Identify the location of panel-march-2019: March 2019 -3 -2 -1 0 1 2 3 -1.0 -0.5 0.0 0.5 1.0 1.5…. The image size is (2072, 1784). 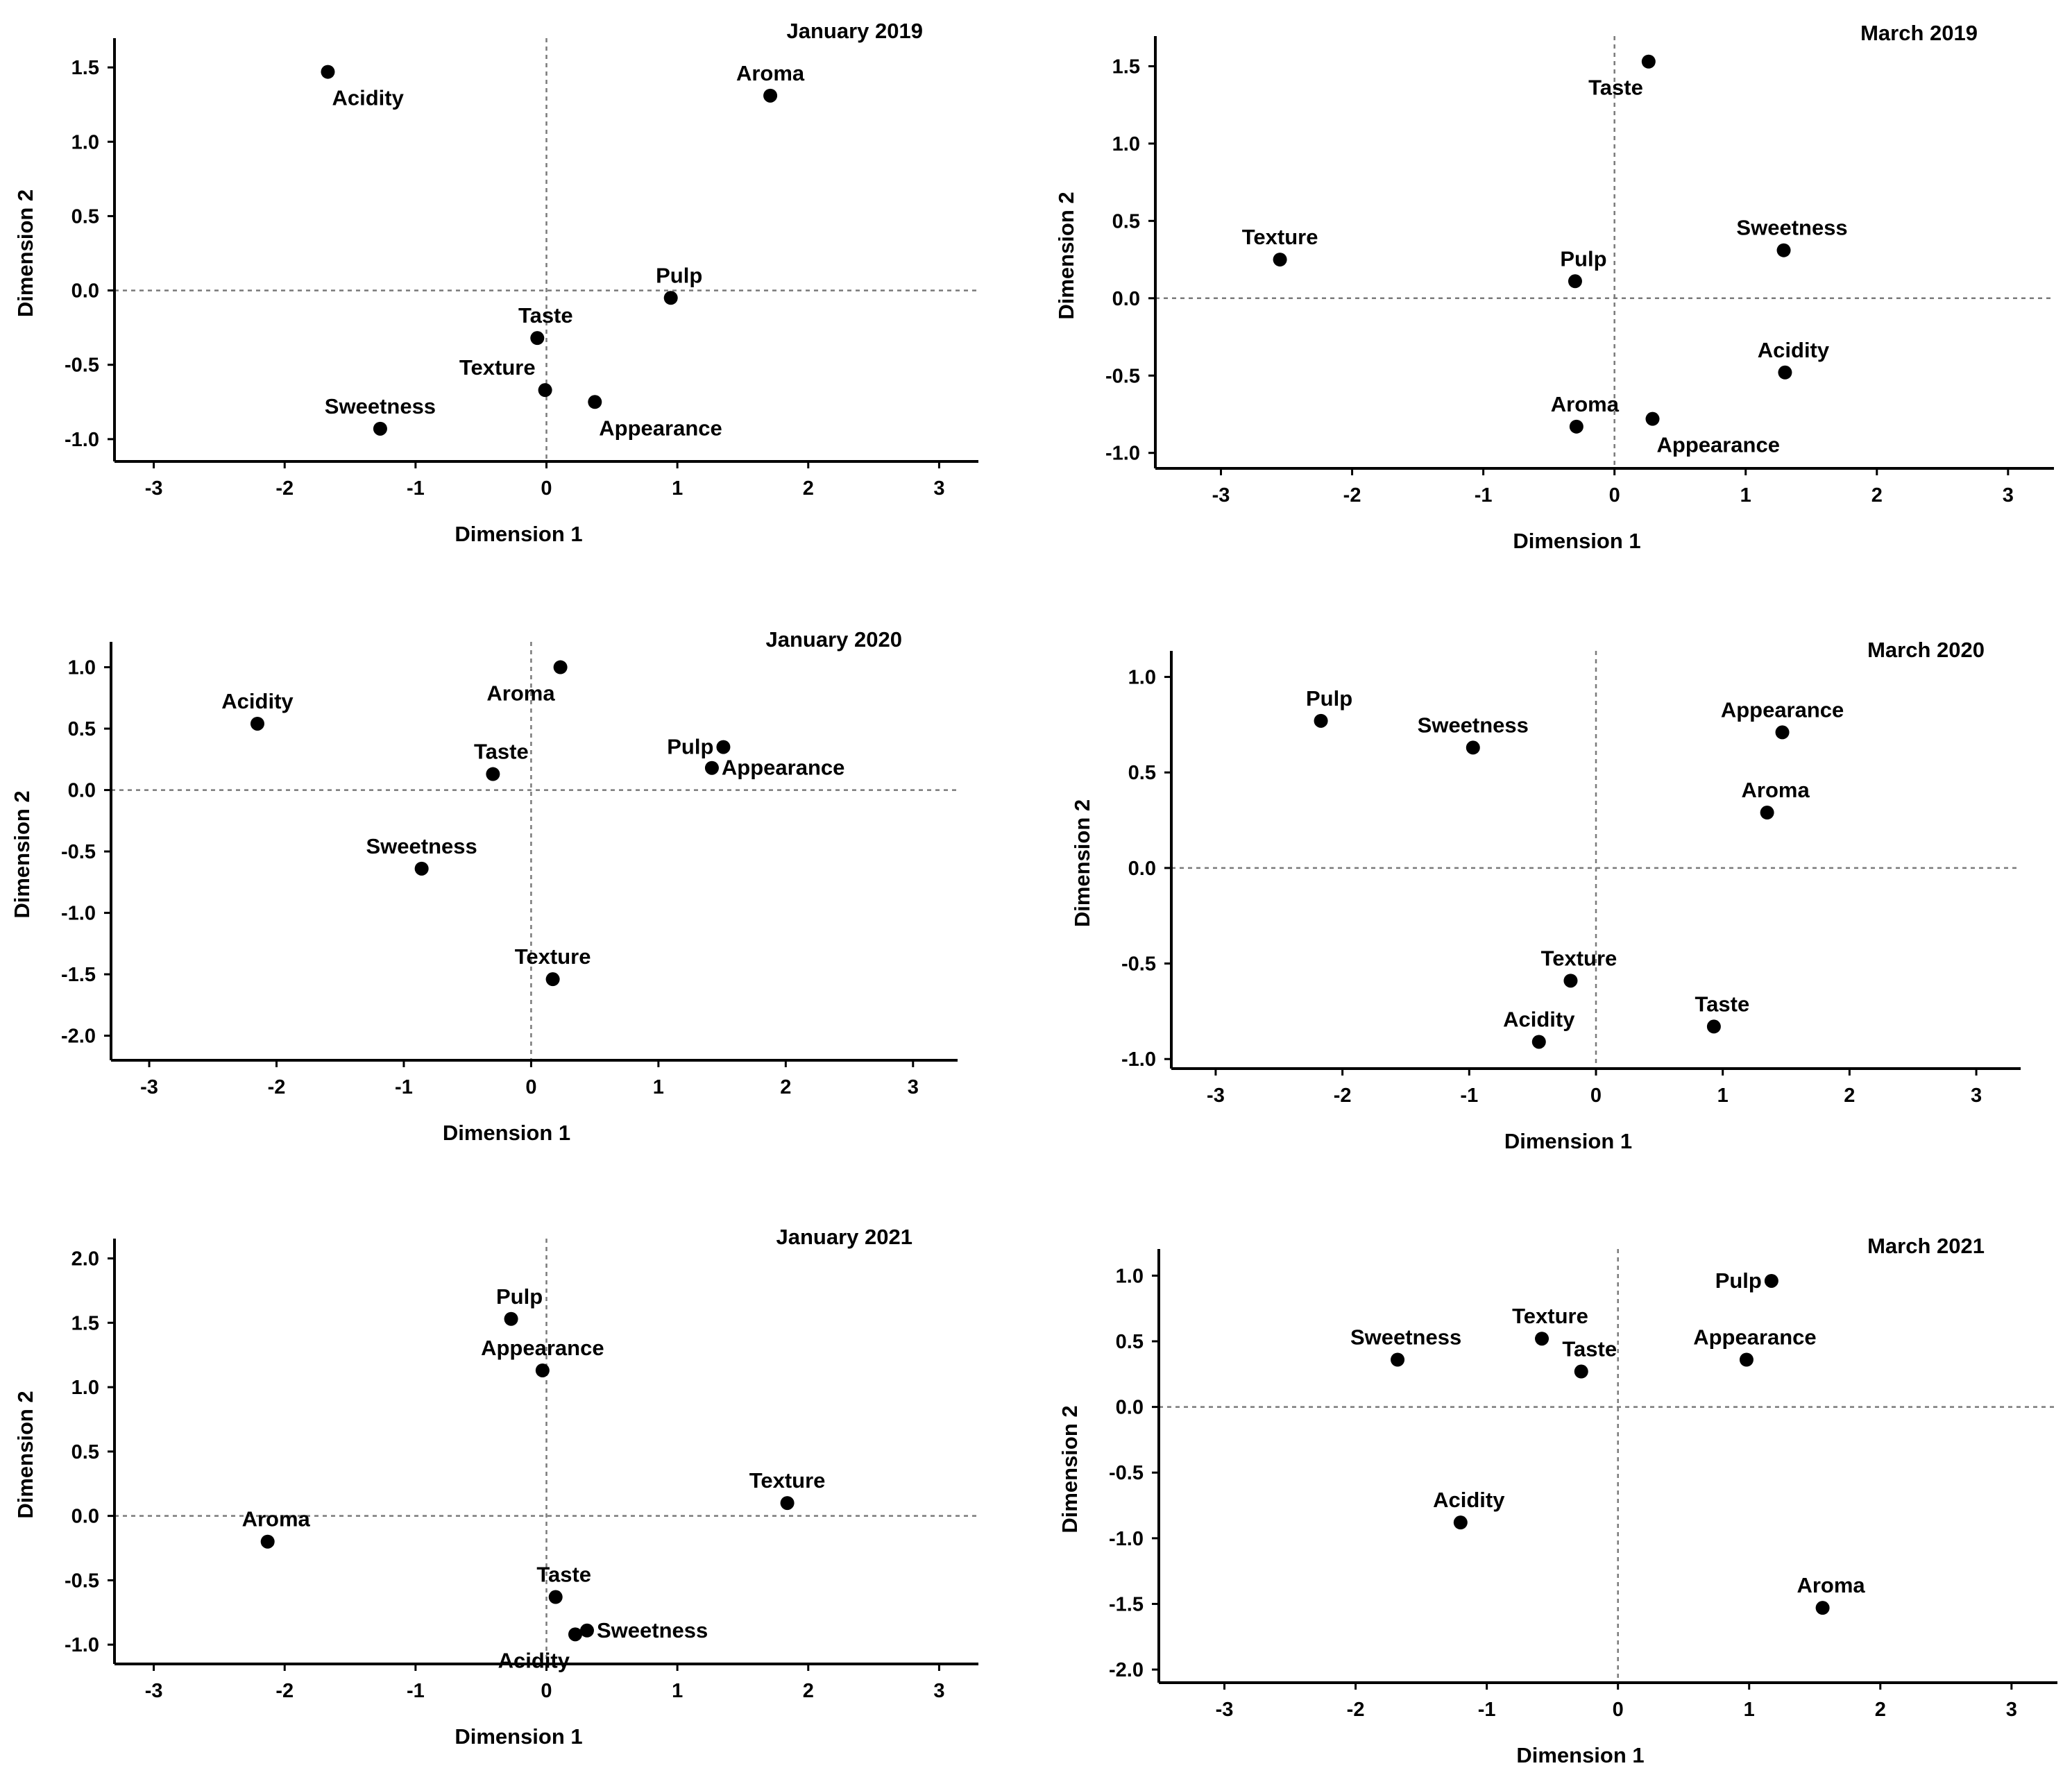
(1554, 287).